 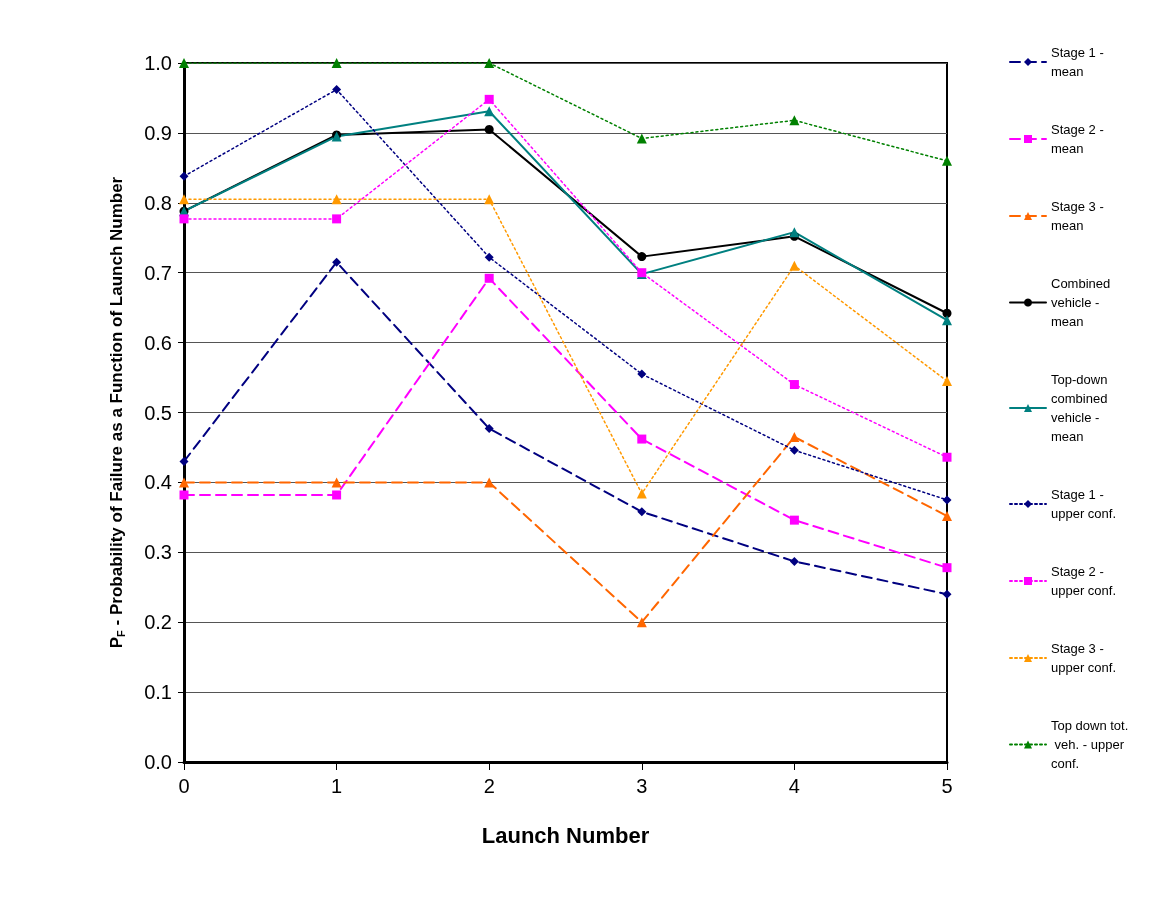 I want to click on legend-label: Stage 1 - mean, so click(x=1079, y=62).